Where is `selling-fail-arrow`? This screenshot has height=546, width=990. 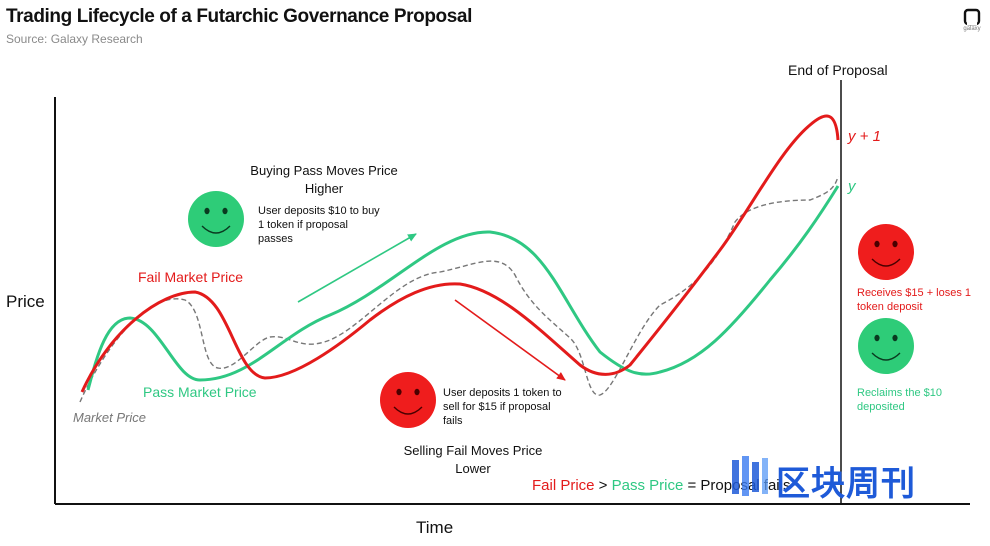 selling-fail-arrow is located at coordinates (510, 340).